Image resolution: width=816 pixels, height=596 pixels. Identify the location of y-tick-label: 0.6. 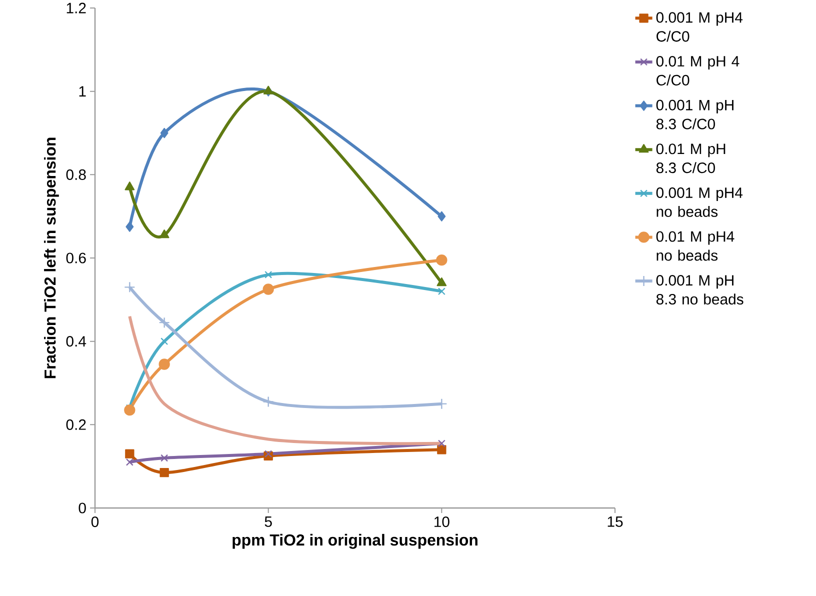
(76, 258).